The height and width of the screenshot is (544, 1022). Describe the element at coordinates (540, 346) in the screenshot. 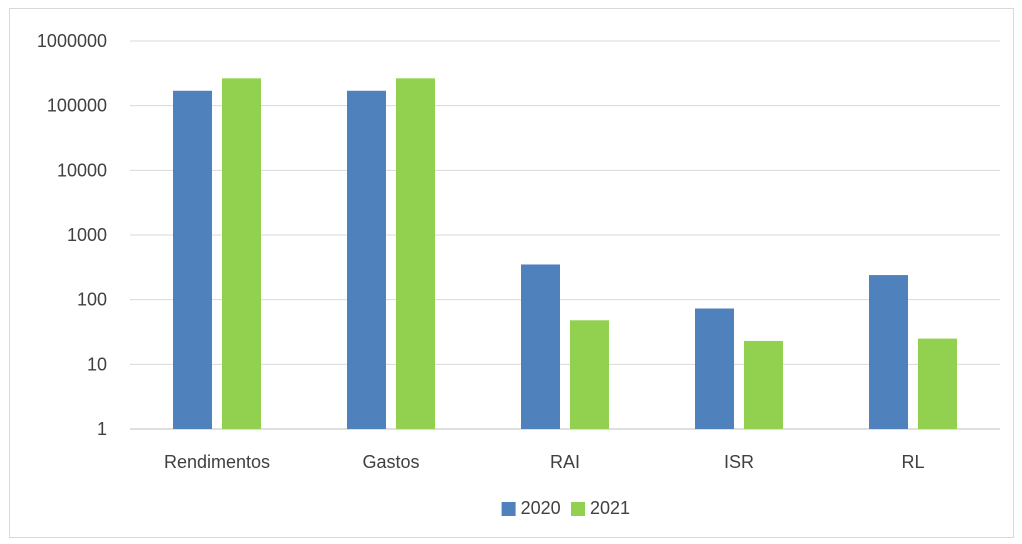

I see `bar-2020-rai` at that location.